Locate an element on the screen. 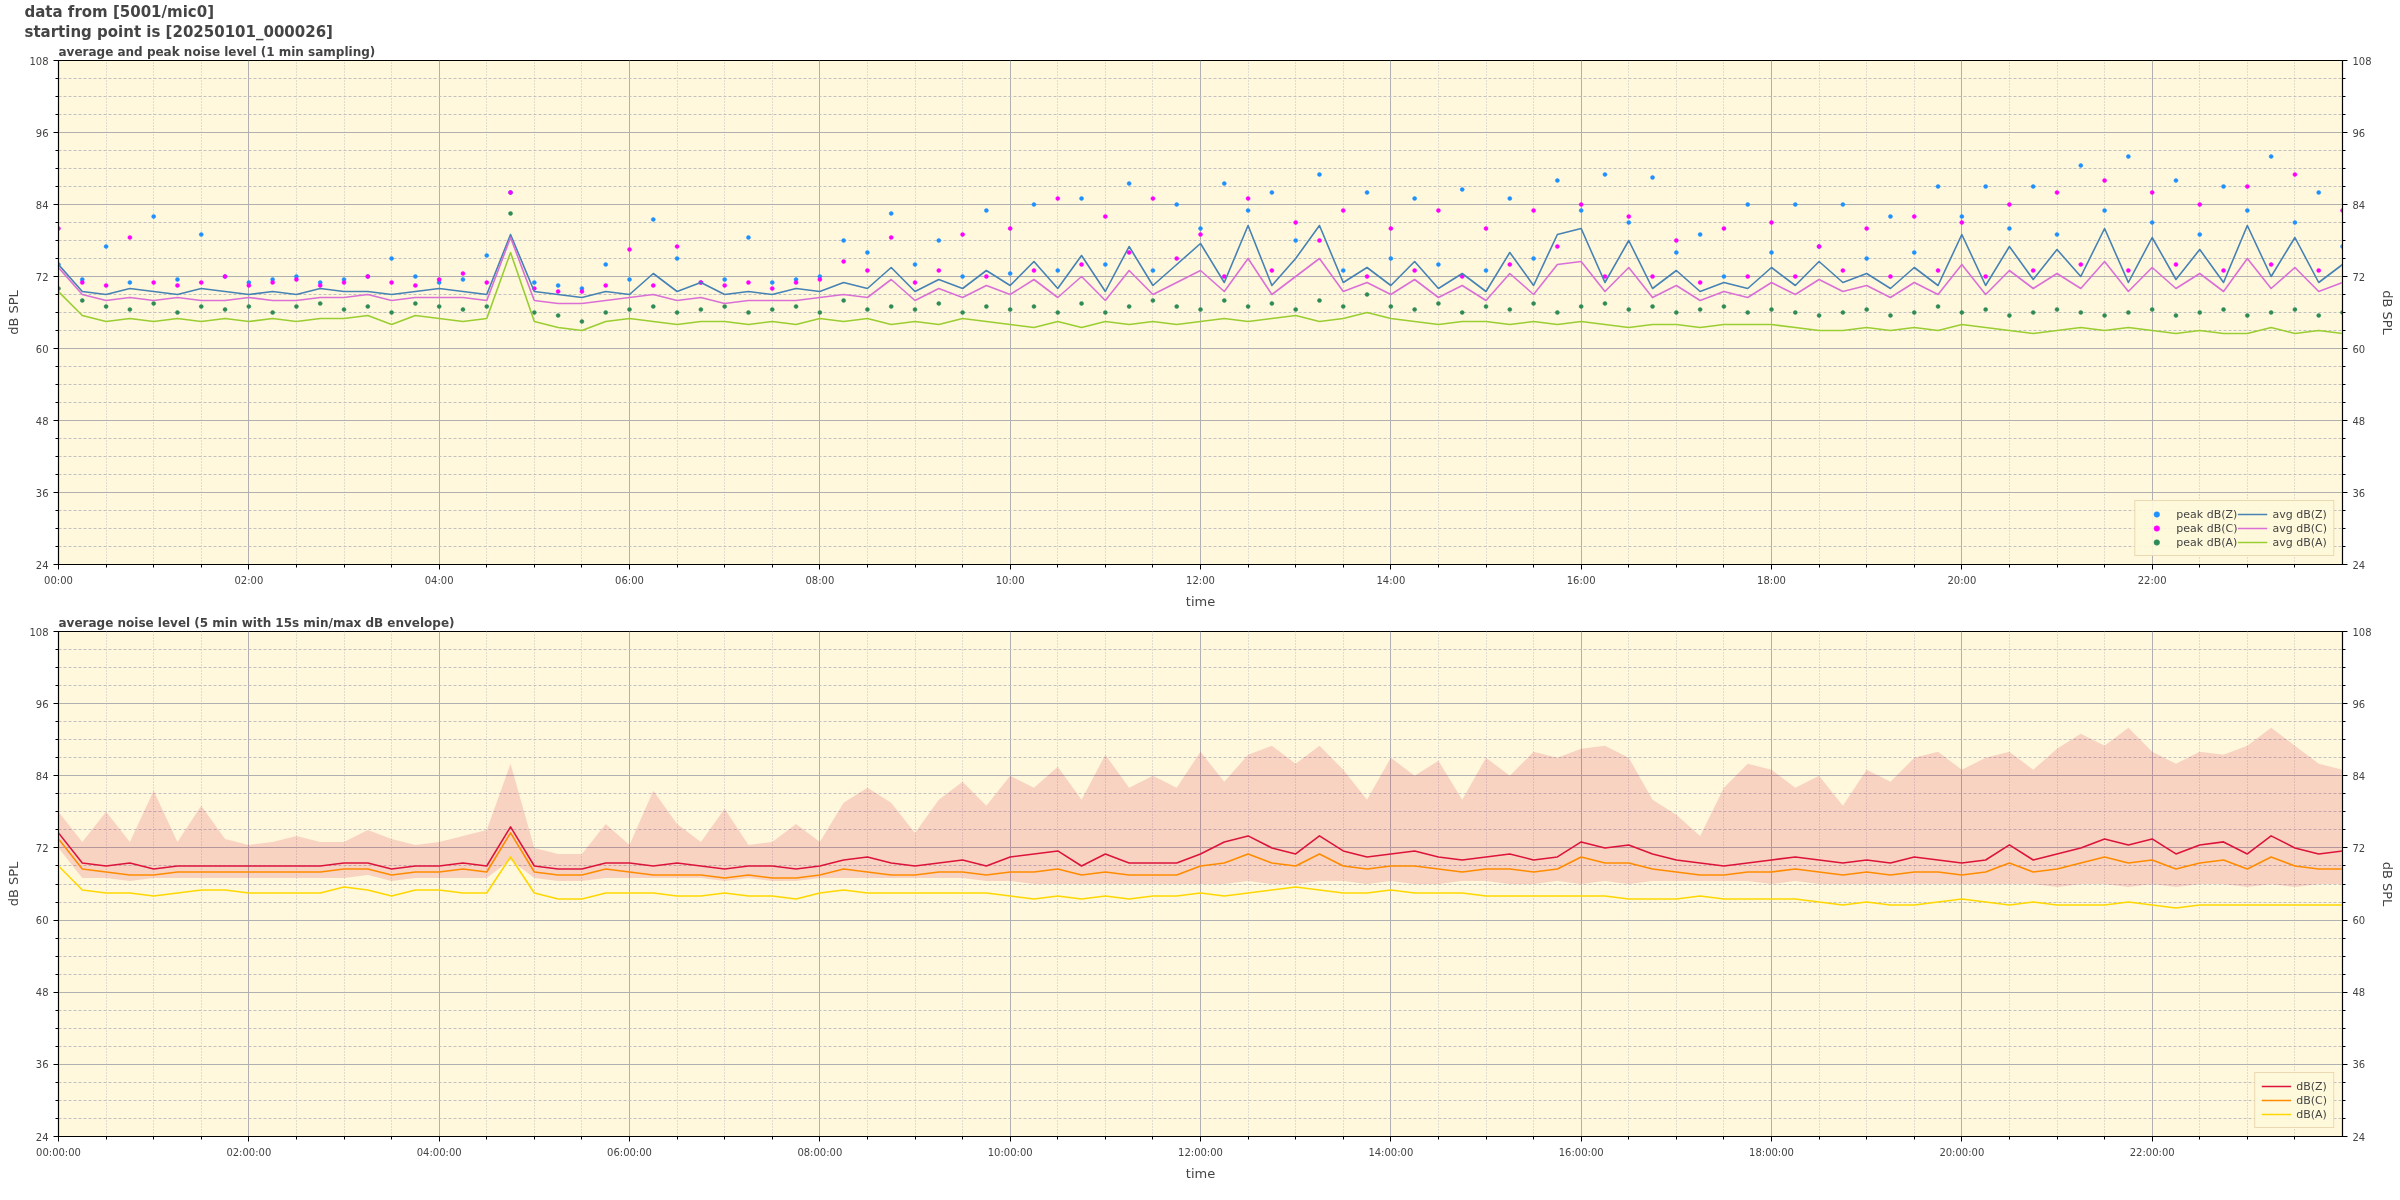 The image size is (2400, 1200). chart-title: average noise level (5 min with 15s min/max dB envelope) is located at coordinates (256, 622).